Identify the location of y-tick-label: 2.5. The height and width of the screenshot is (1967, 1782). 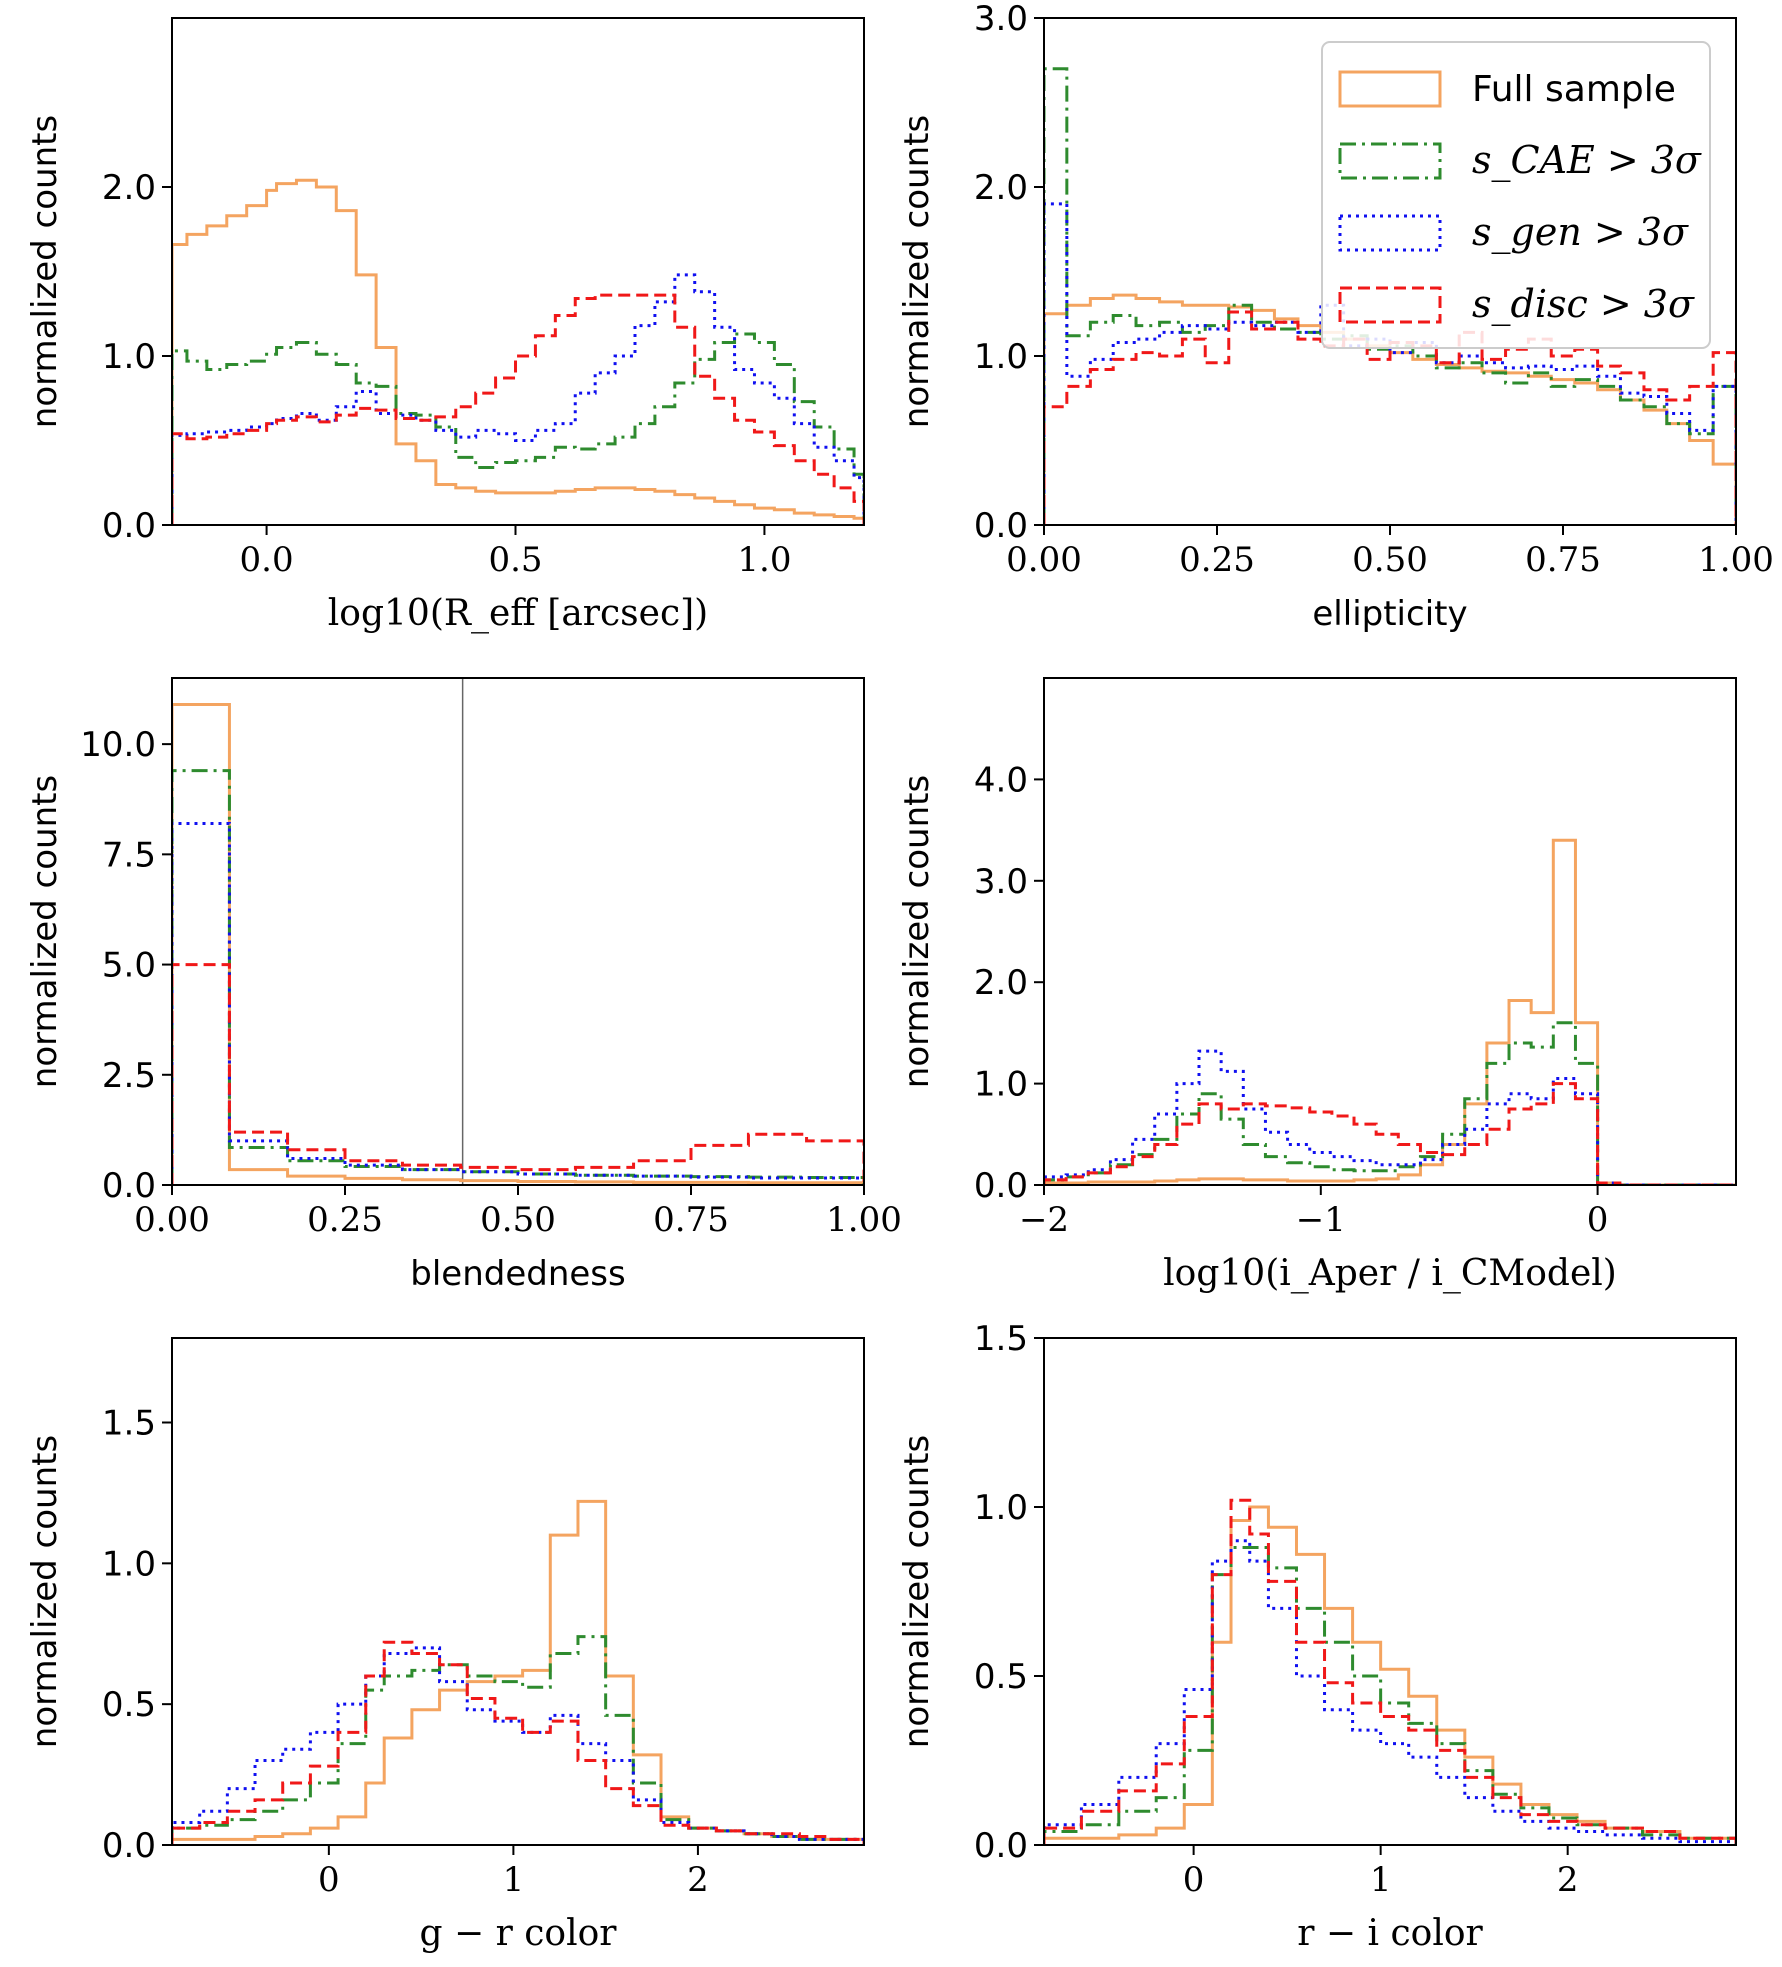
(129, 1076).